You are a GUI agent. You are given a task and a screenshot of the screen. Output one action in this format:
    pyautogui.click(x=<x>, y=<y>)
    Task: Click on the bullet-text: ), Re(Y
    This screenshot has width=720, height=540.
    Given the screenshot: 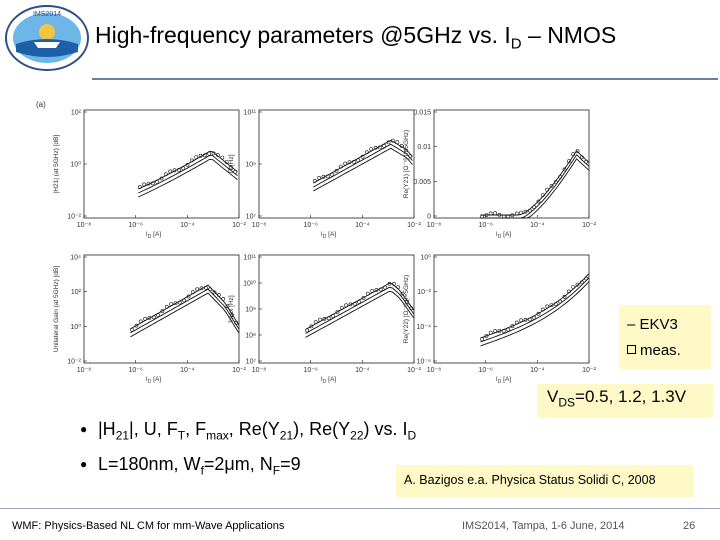 What is the action you would take?
    pyautogui.click(x=322, y=429)
    